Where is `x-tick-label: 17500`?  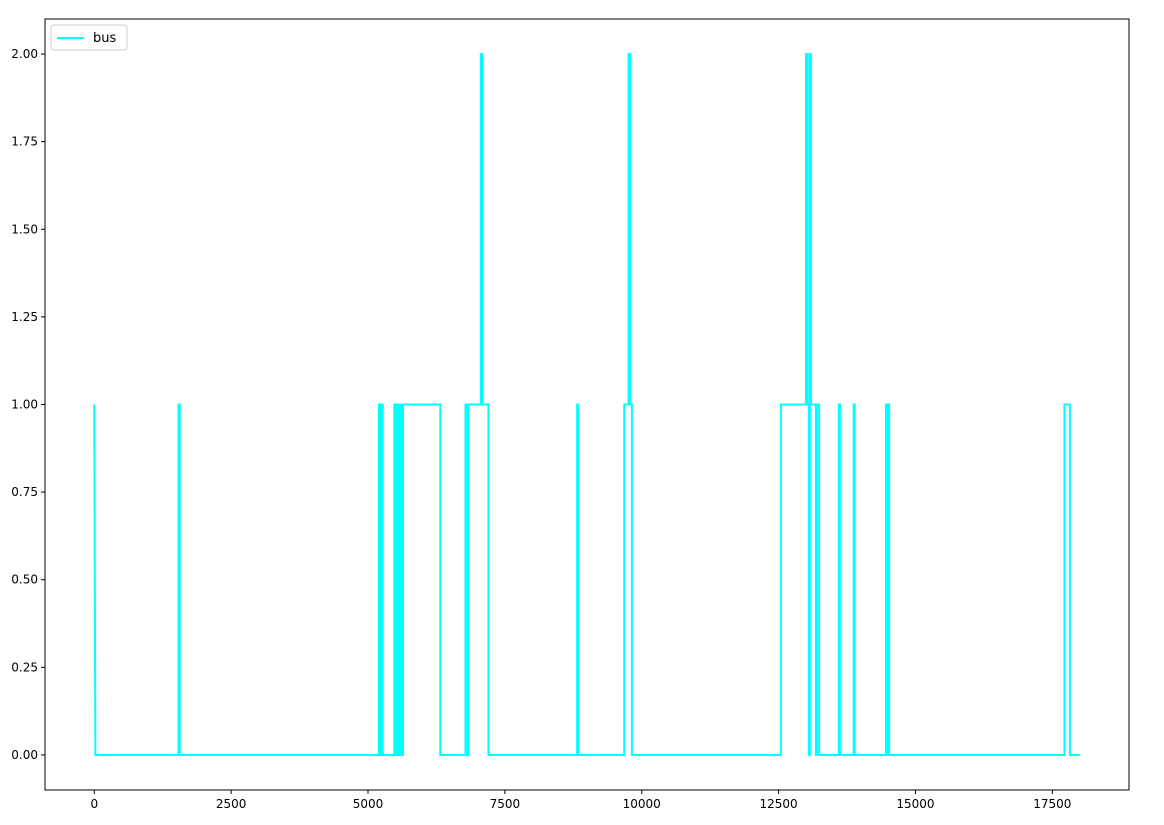 x-tick-label: 17500 is located at coordinates (1052, 804).